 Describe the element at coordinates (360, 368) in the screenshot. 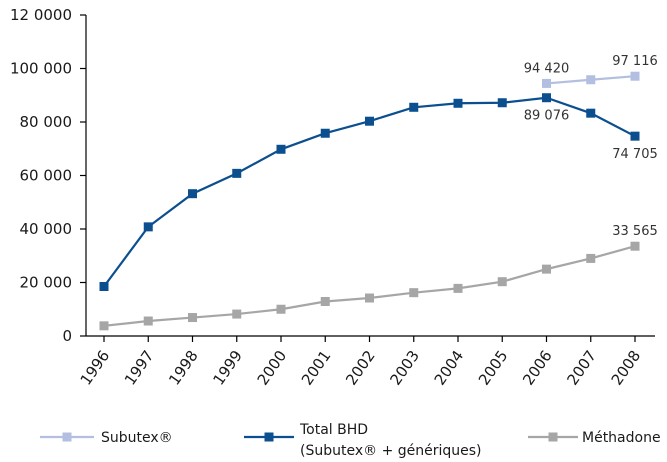

I see `x-tick-label: 2002` at that location.